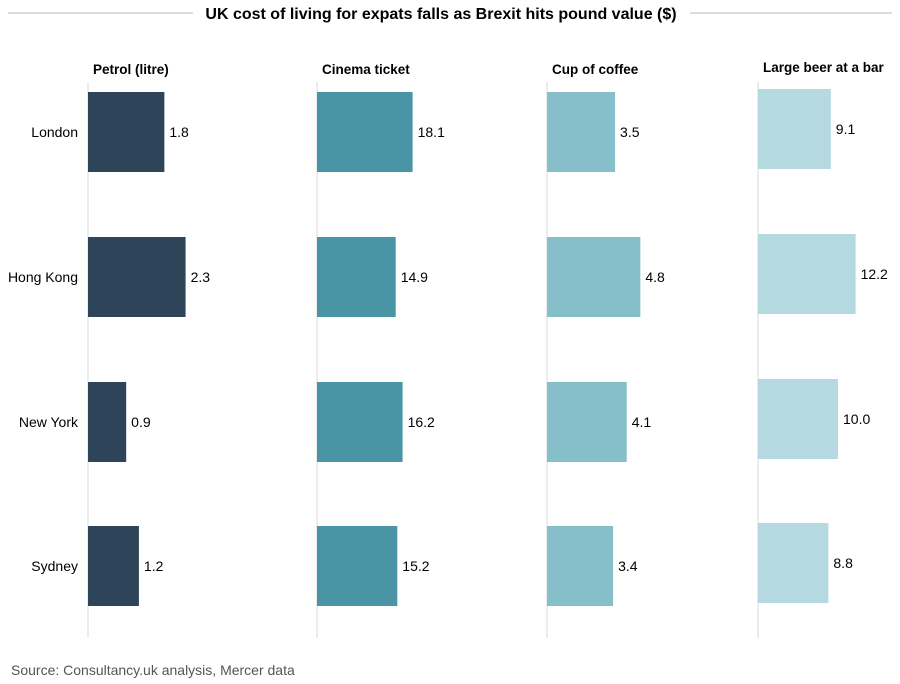  Describe the element at coordinates (154, 566) in the screenshot. I see `value-label-petrol-litre-sydney: 1.2` at that location.